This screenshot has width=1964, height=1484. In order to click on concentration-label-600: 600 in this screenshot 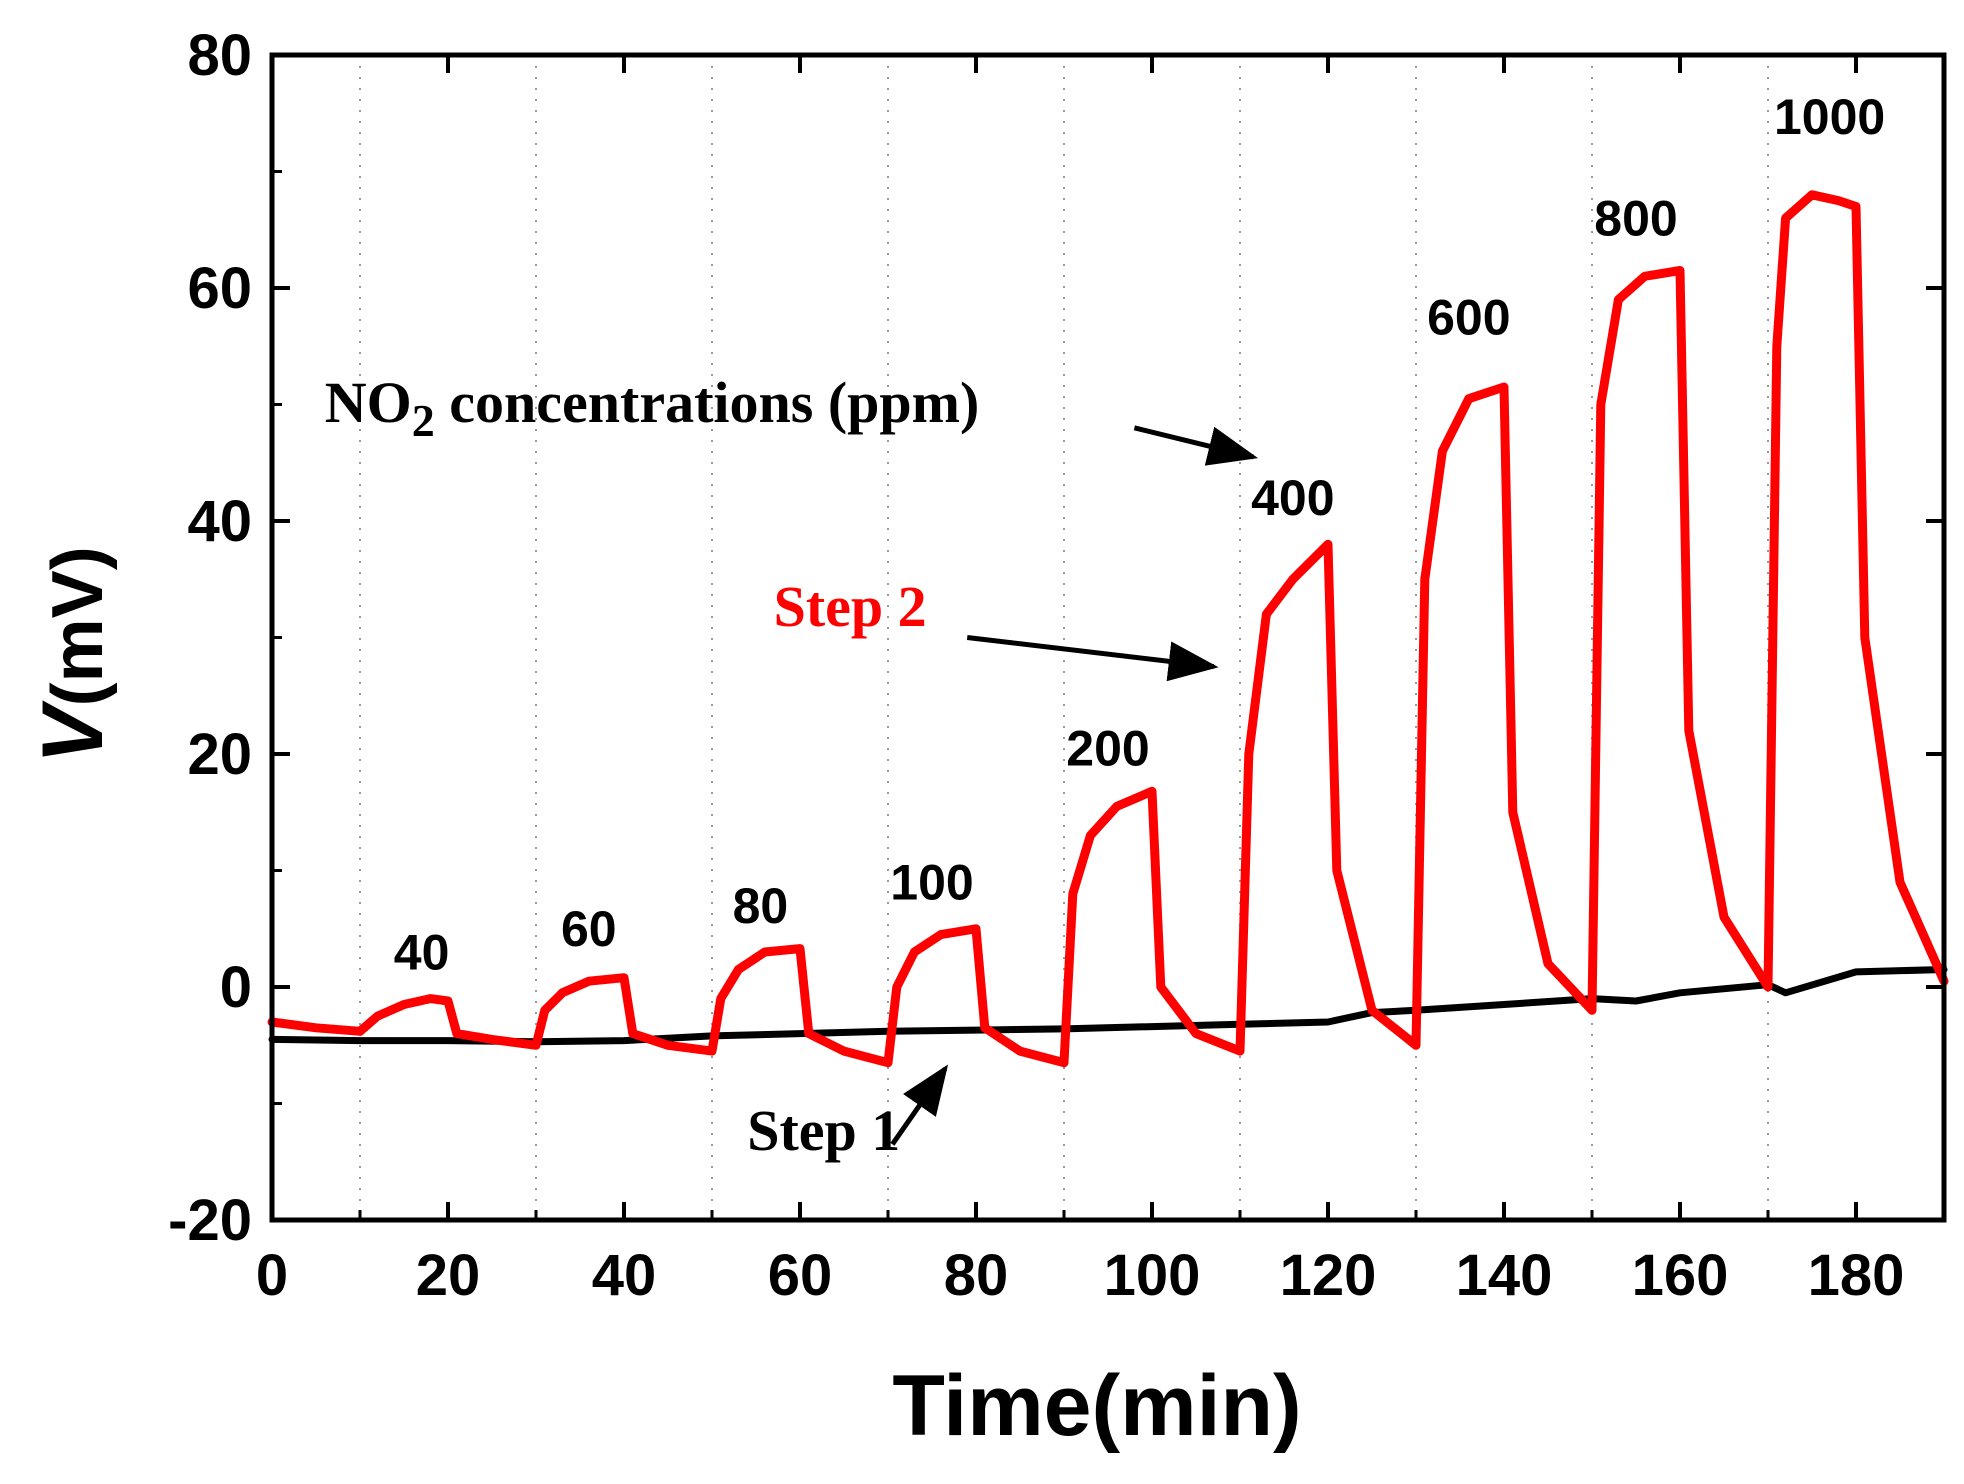, I will do `click(1468, 318)`.